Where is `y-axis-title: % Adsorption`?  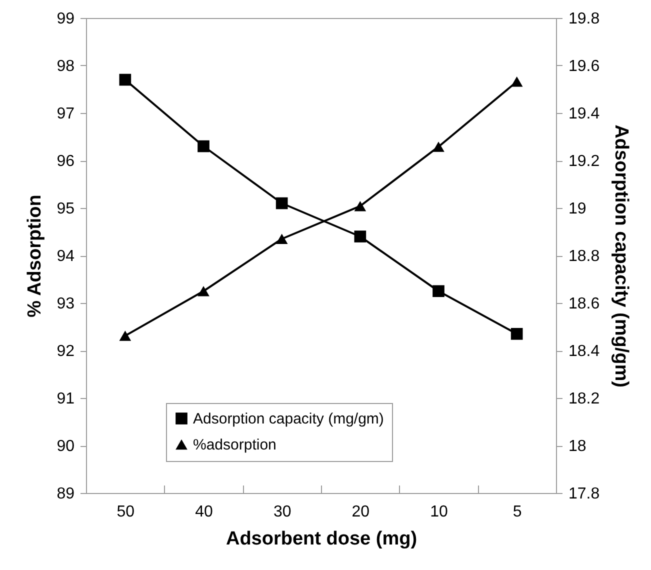
y-axis-title: % Adsorption is located at coordinates (35, 256).